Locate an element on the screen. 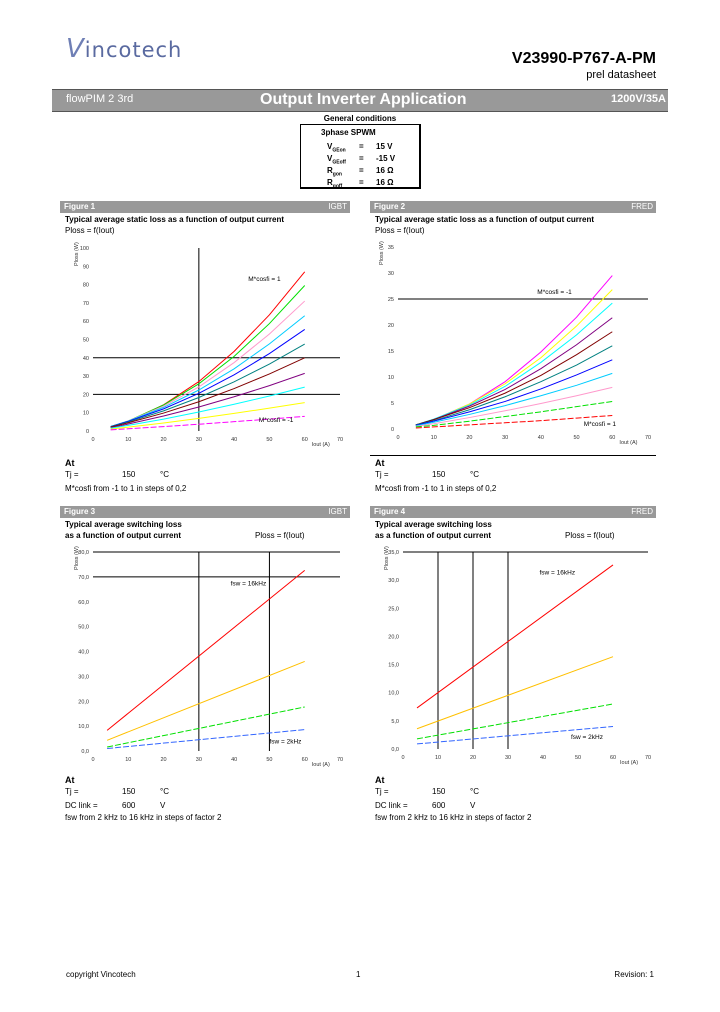 The width and height of the screenshot is (720, 1012). footer-page-number: 1 is located at coordinates (358, 974).